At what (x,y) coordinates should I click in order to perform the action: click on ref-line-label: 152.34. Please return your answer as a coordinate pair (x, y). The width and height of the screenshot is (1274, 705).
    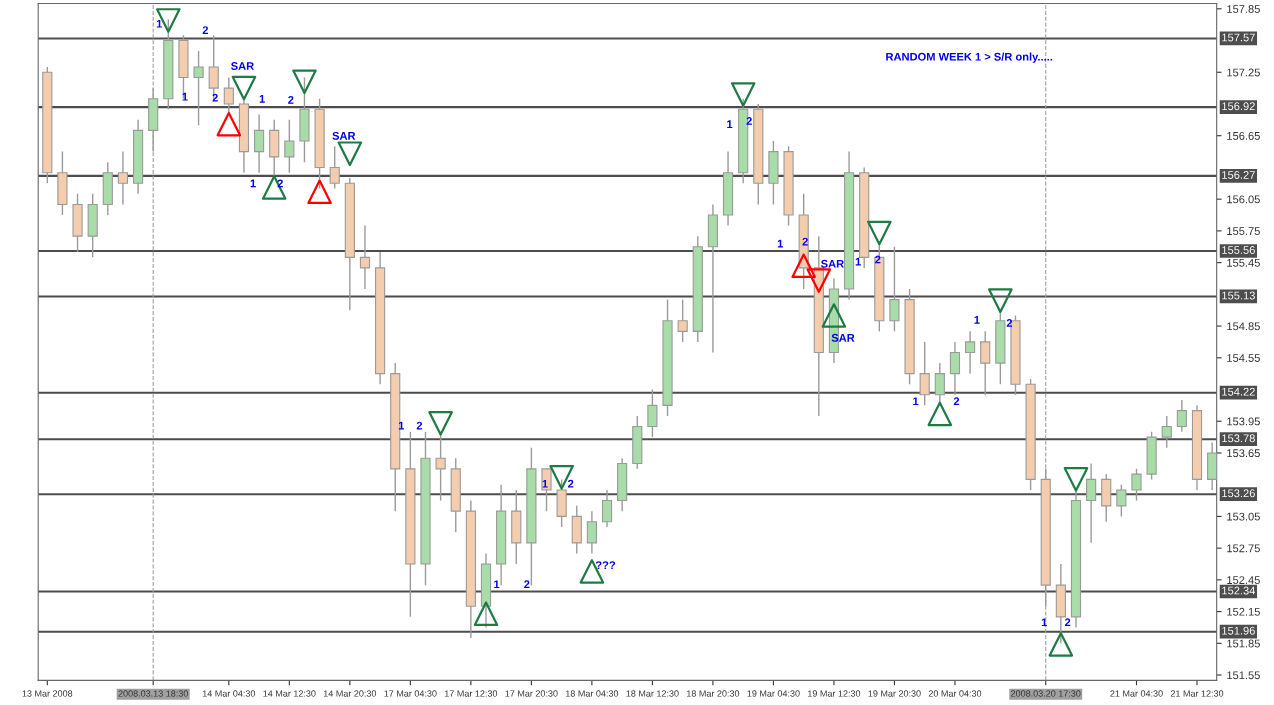
    Looking at the image, I should click on (1239, 590).